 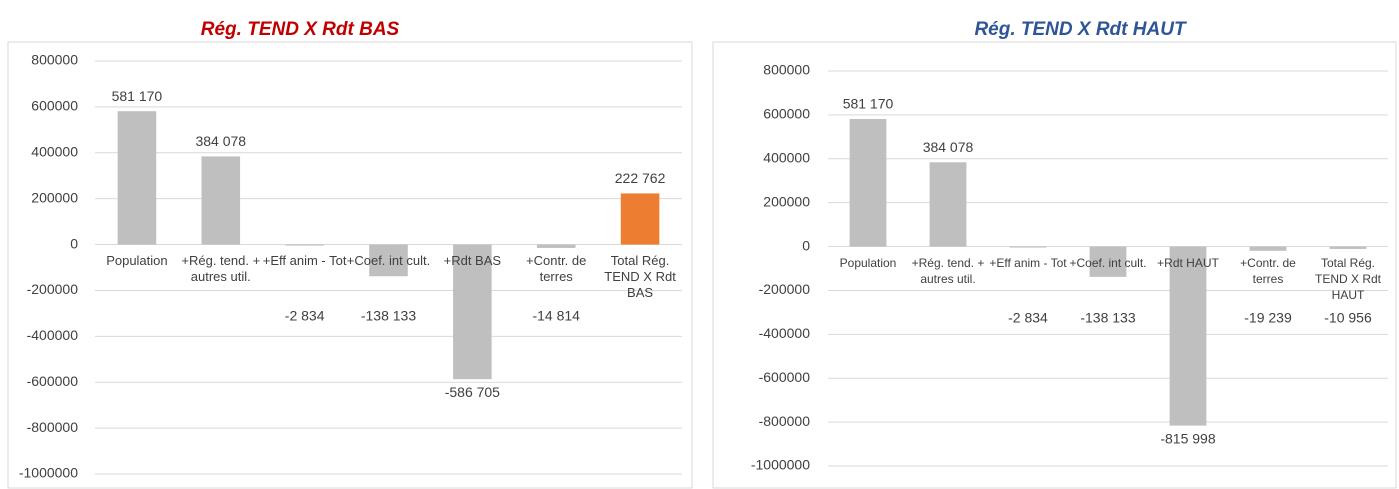 What do you see at coordinates (640, 178) in the screenshot?
I see `data-label: 222 762` at bounding box center [640, 178].